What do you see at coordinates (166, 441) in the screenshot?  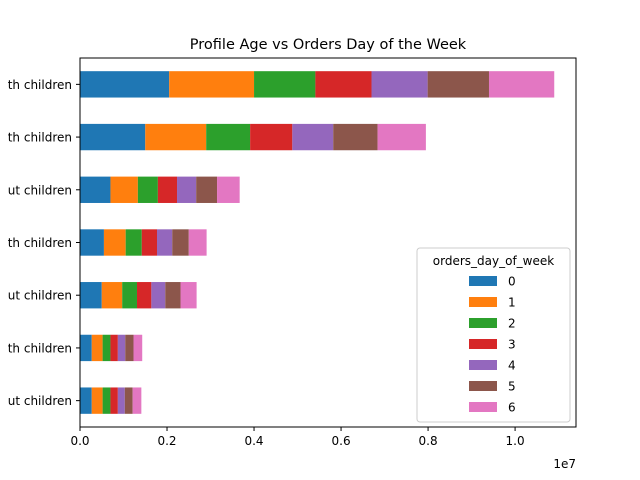 I see `x-tick-label: 0.2` at bounding box center [166, 441].